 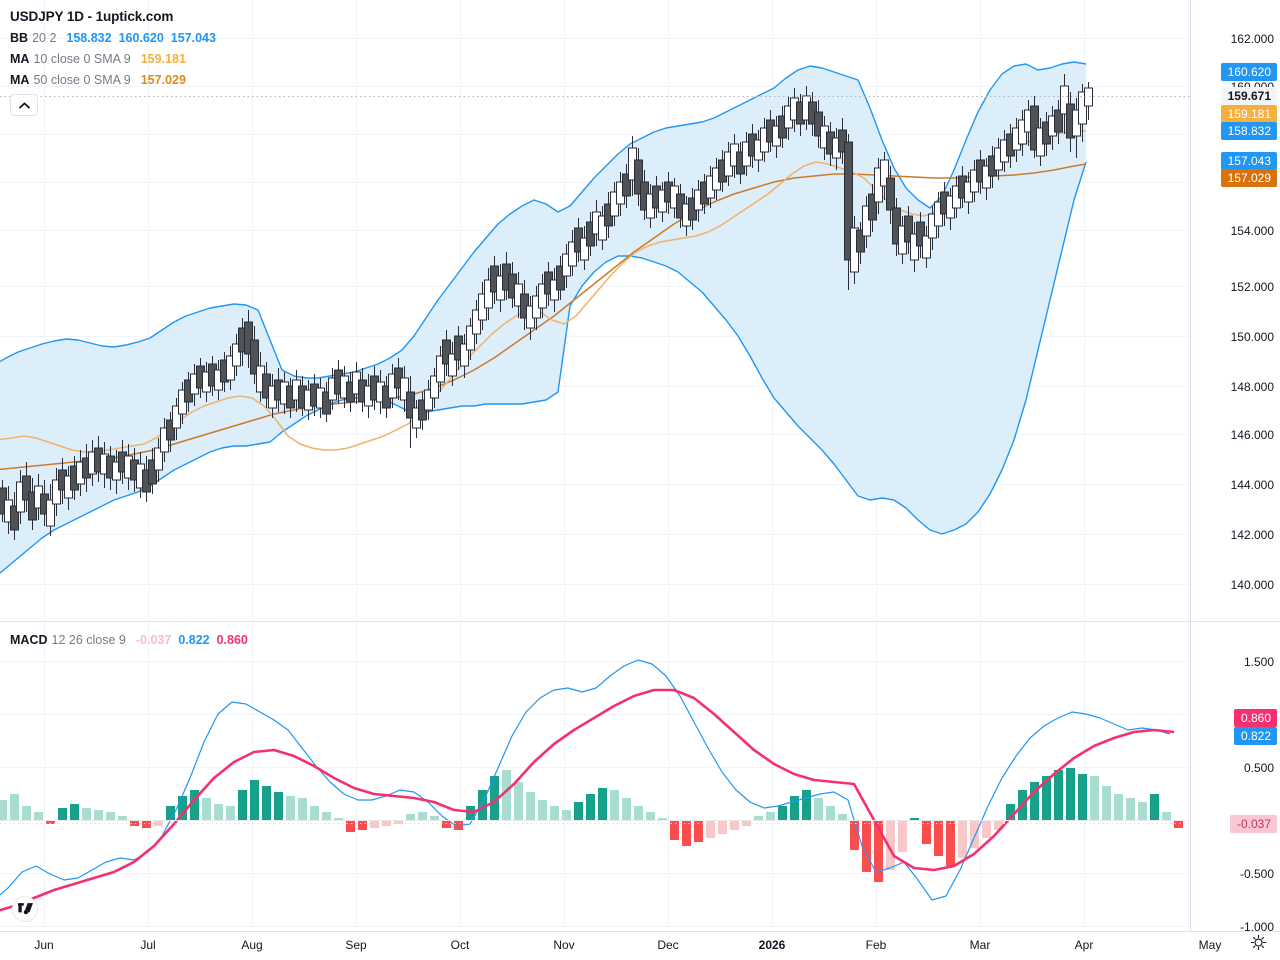 I want to click on bb-upper-value: 160.620, so click(x=141, y=37).